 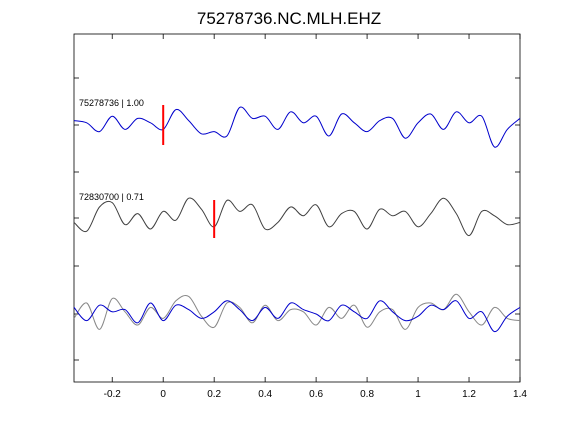 What do you see at coordinates (111, 197) in the screenshot?
I see `trace-label-2: 72830700 | 0.71` at bounding box center [111, 197].